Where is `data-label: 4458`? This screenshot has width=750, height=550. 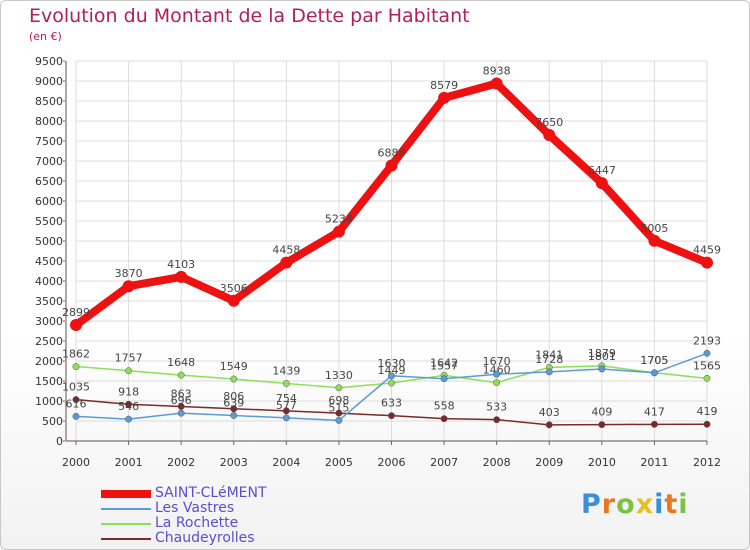 data-label: 4458 is located at coordinates (286, 250).